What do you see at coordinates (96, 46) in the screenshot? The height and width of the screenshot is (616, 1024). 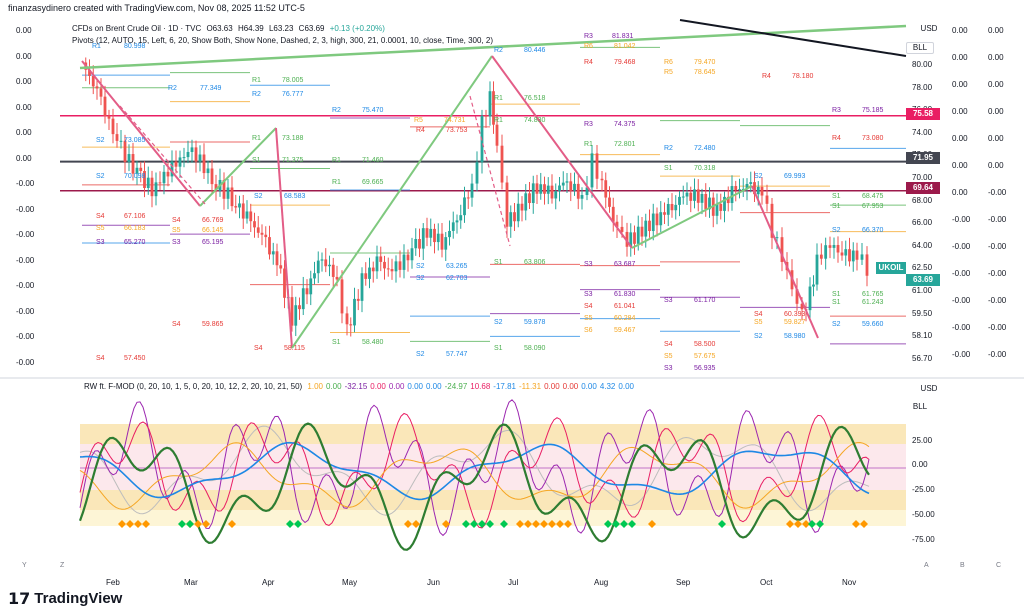 I see `pivot-label: R1` at bounding box center [96, 46].